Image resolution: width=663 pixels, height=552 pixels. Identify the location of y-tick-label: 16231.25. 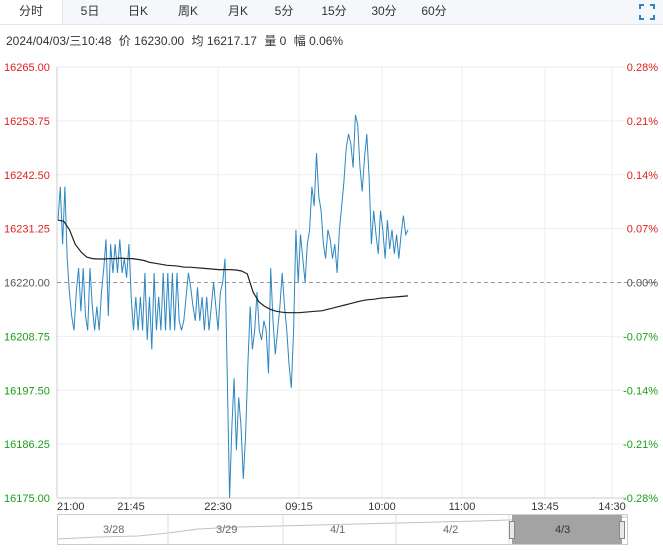
(27, 230).